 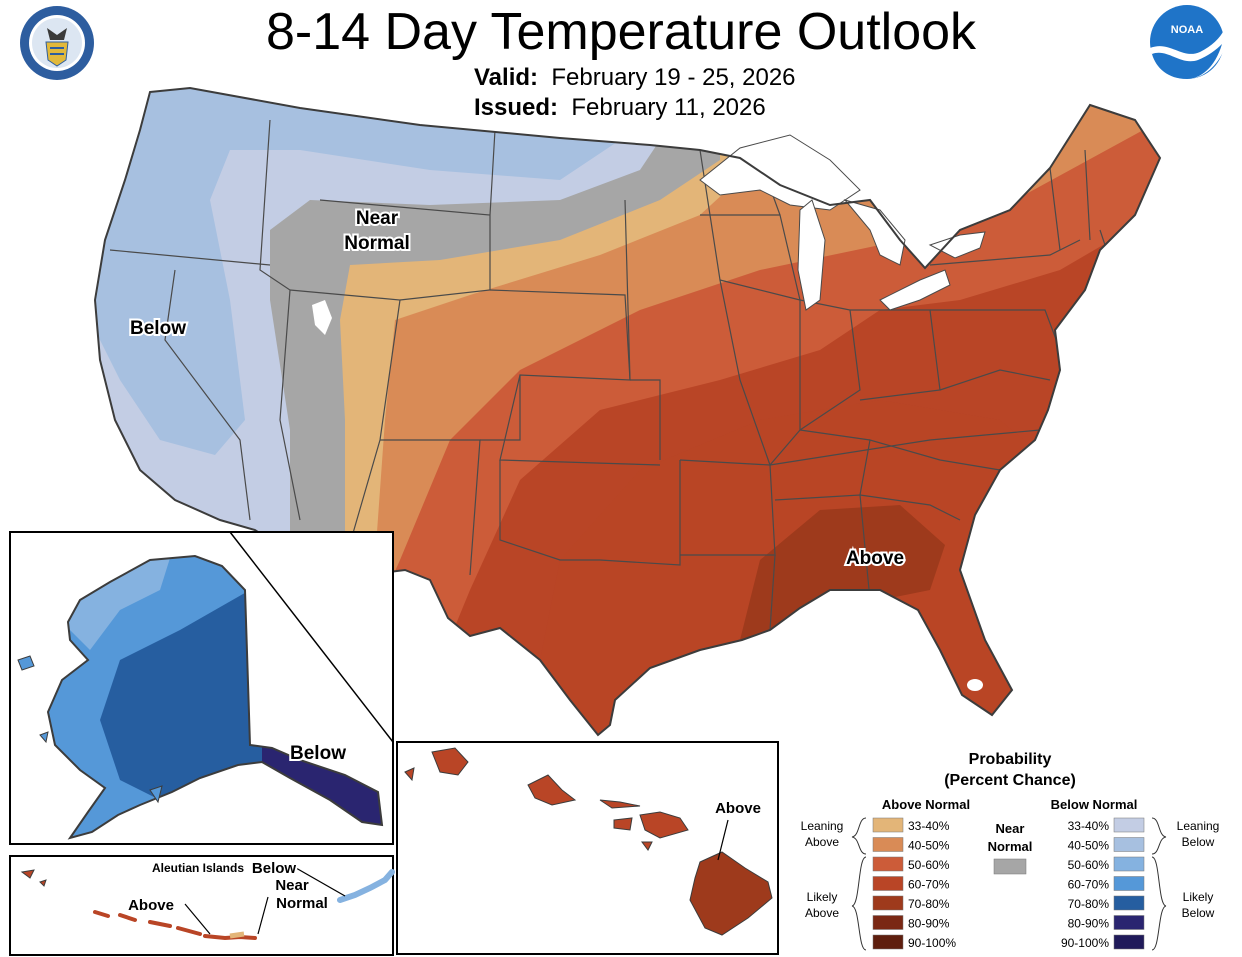 What do you see at coordinates (875, 558) in the screenshot?
I see `above-southeast-label: Above` at bounding box center [875, 558].